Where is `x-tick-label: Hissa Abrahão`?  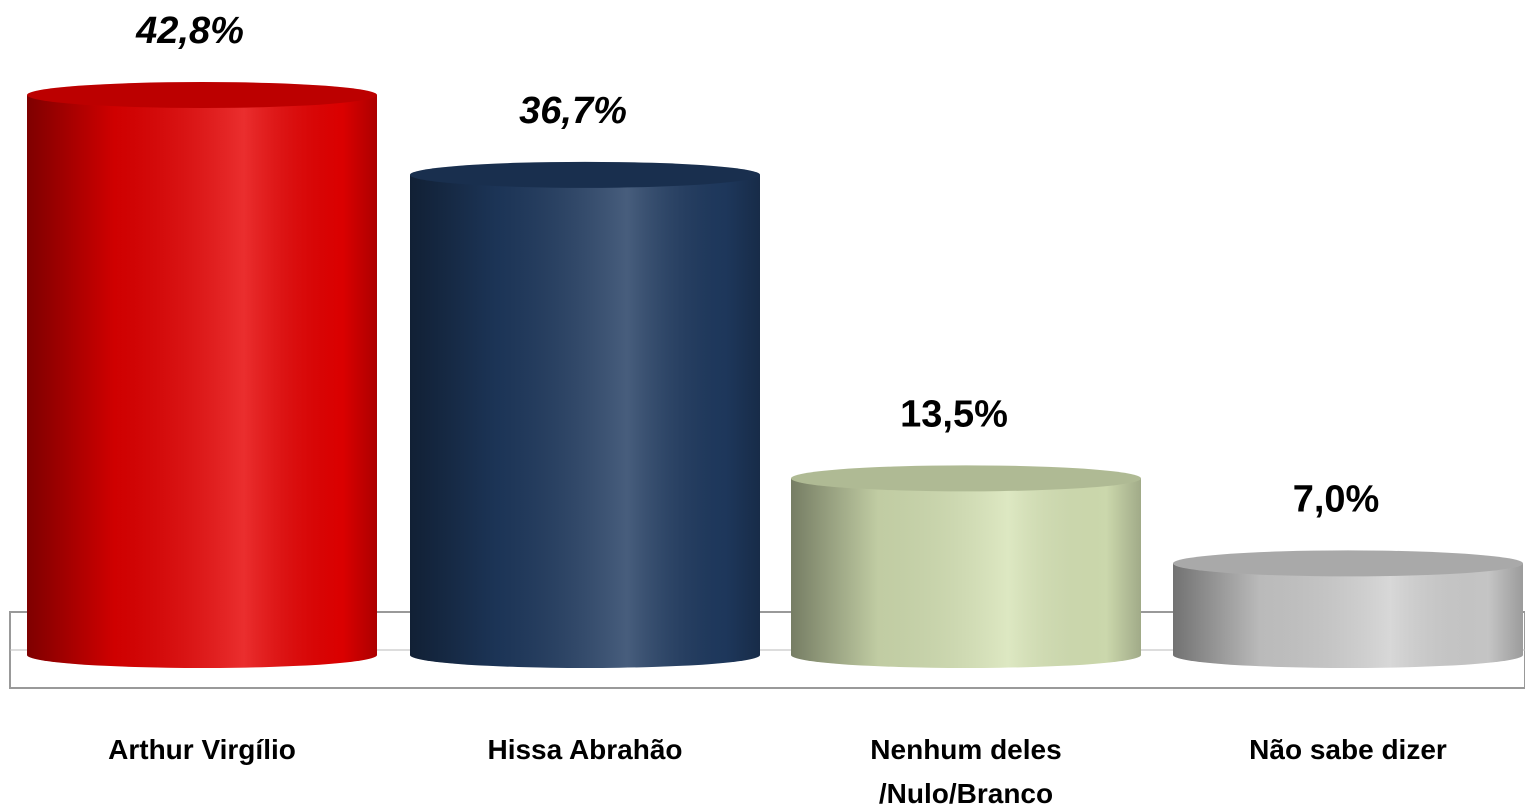
x-tick-label: Hissa Abrahão is located at coordinates (585, 749).